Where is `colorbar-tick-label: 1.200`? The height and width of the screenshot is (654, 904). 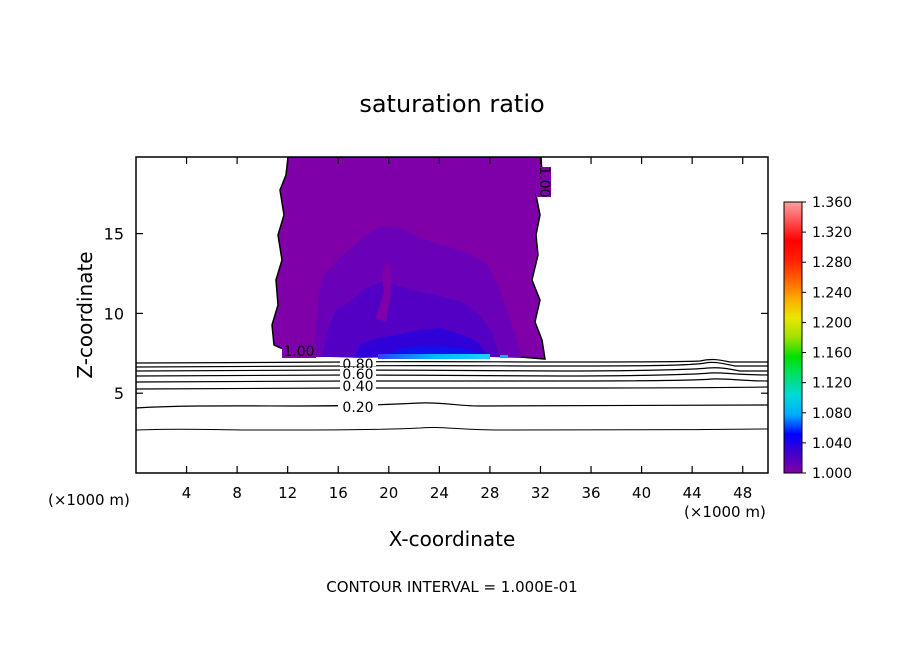 colorbar-tick-label: 1.200 is located at coordinates (832, 323).